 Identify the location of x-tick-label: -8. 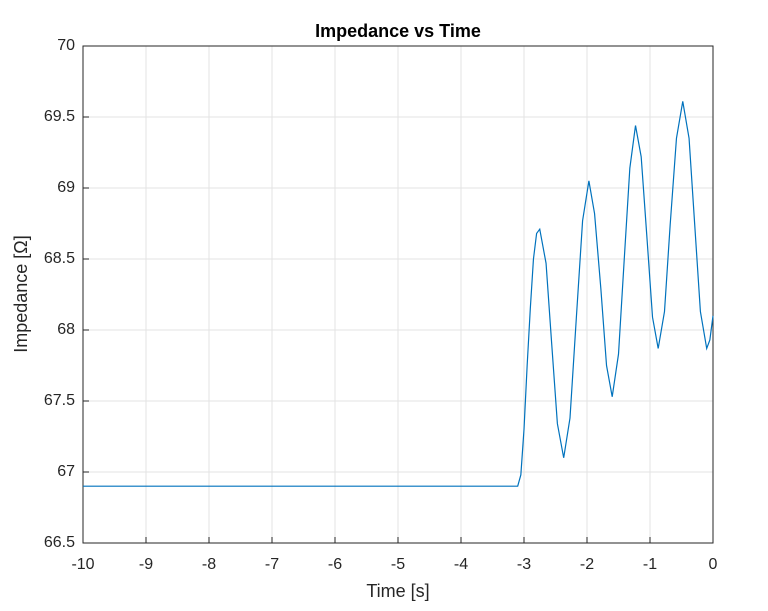
(209, 564).